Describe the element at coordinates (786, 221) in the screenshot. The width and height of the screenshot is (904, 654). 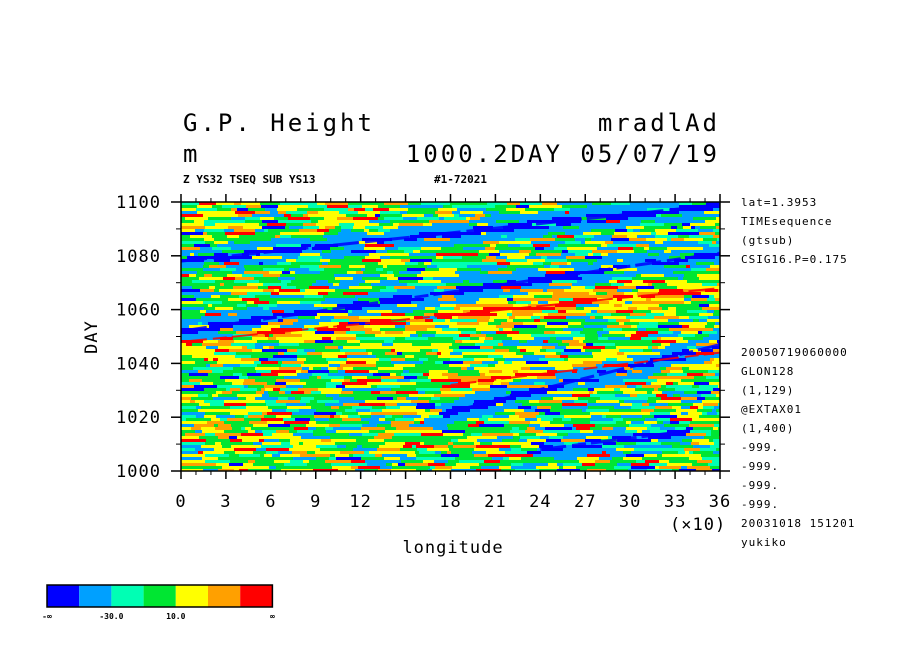
I see `side-info-line: TIMEsequence` at that location.